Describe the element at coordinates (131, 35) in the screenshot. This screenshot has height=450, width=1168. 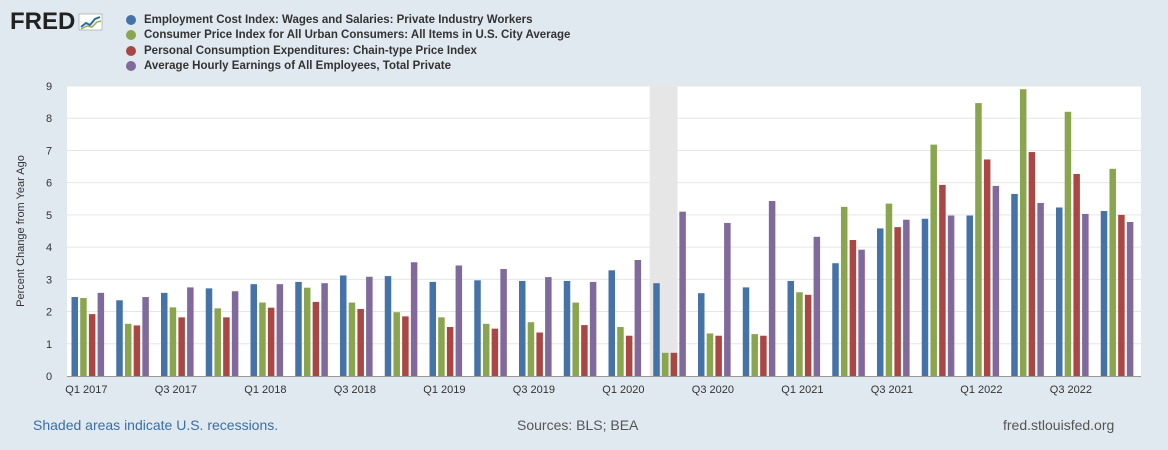
I see `legend-swatch-cpi` at that location.